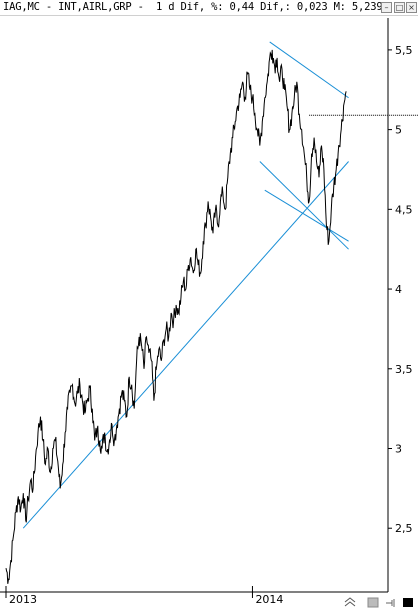 The width and height of the screenshot is (418, 612). I want to click on color-swatch-icon, so click(408, 600).